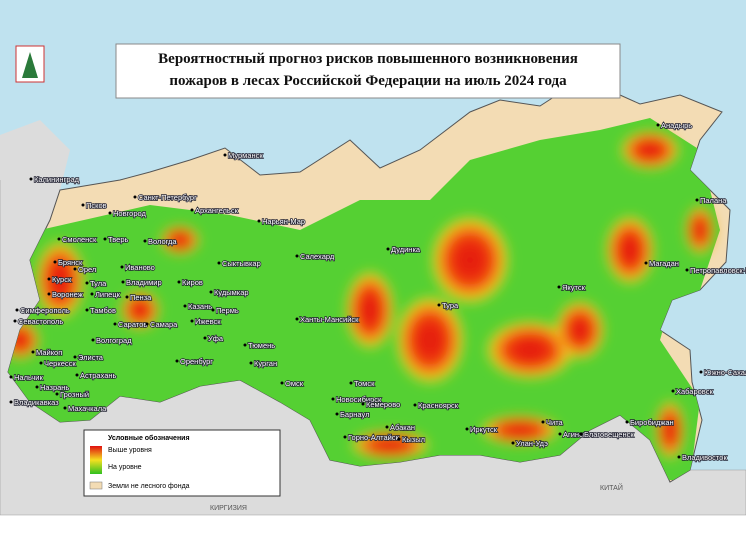 The height and width of the screenshot is (559, 746). Describe the element at coordinates (374, 437) in the screenshot. I see `city-label: Горно-Алтайск` at that location.